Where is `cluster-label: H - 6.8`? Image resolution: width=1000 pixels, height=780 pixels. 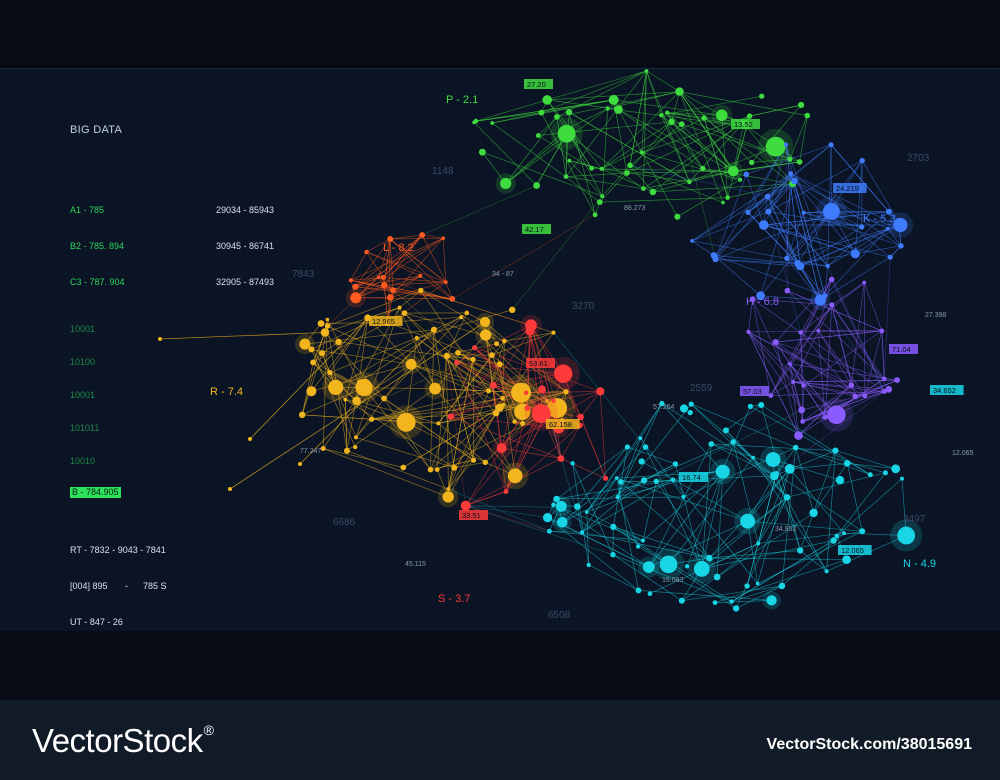 cluster-label: H - 6.8 is located at coordinates (762, 302).